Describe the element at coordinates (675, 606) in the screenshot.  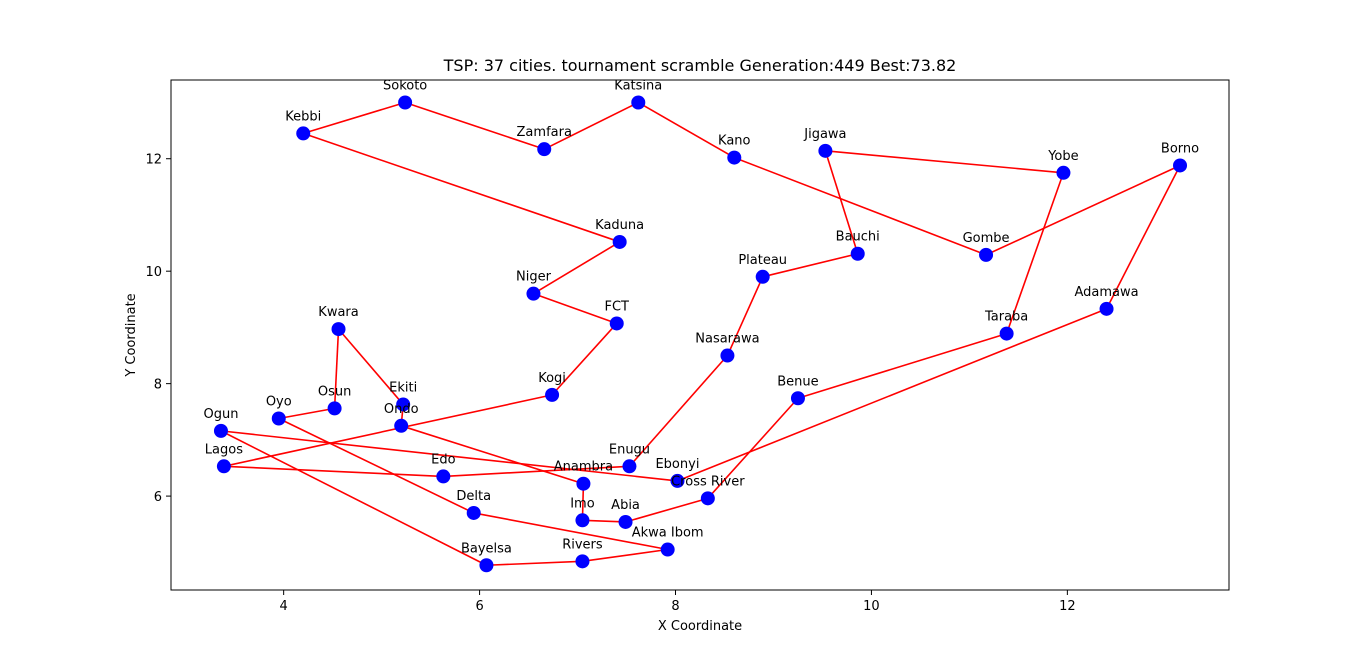
I see `x-tick-label: 8` at that location.